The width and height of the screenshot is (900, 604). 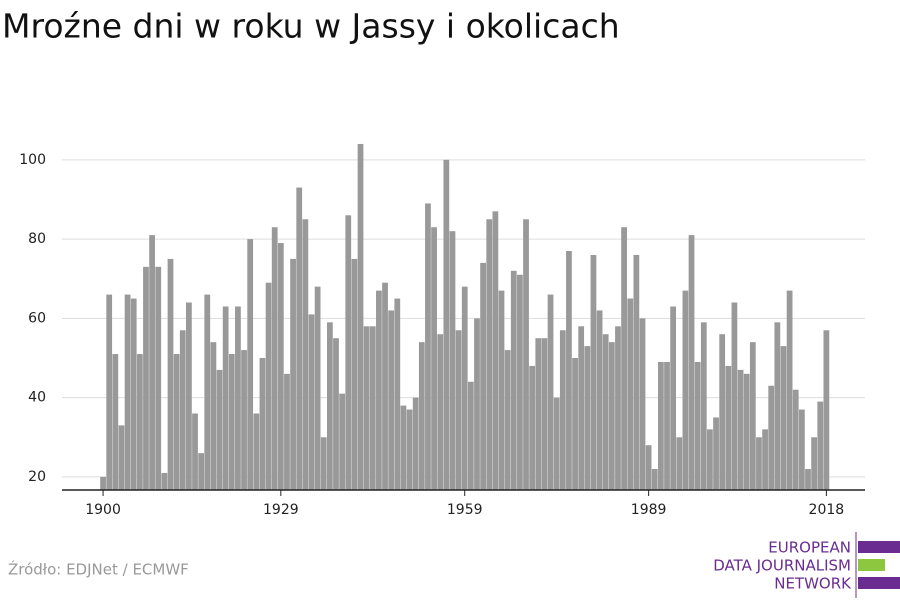 I want to click on x-tick-label: 1989, so click(x=649, y=510).